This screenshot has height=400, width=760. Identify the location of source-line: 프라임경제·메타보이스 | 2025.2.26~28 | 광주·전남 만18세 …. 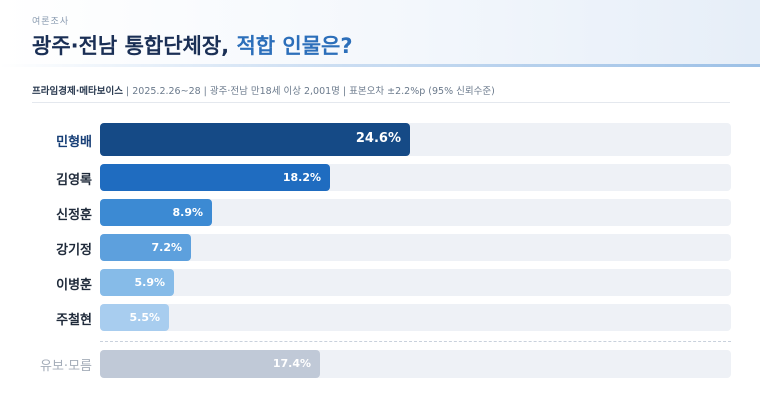
(263, 90).